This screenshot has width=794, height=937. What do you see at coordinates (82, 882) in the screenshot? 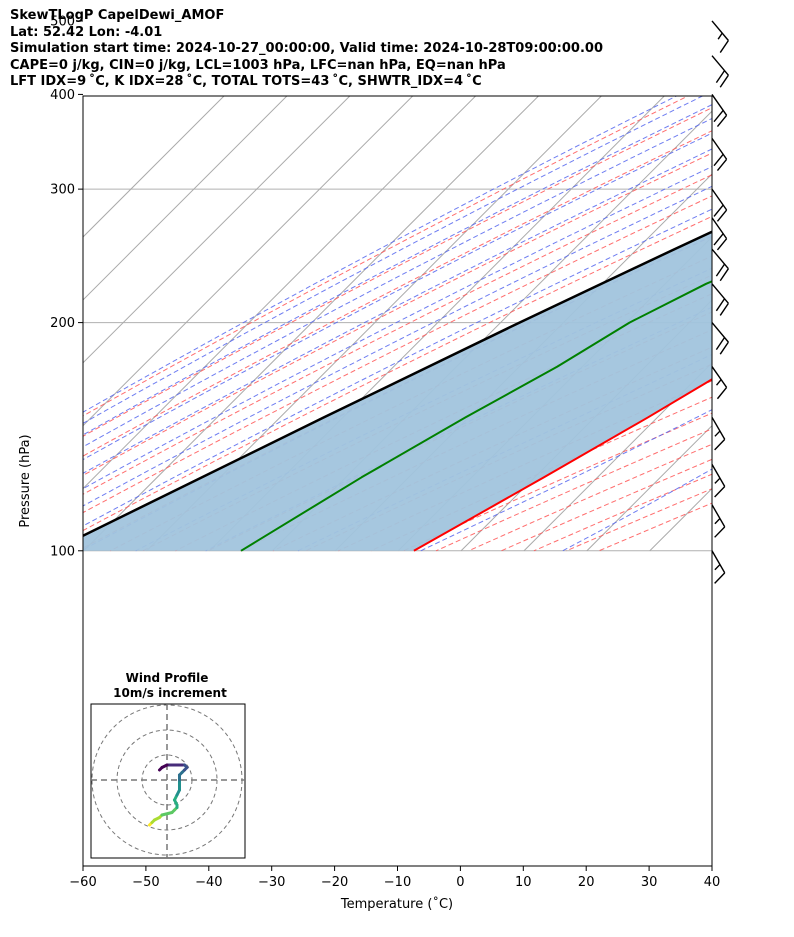
I see `x-tick-label: −60` at bounding box center [82, 882].